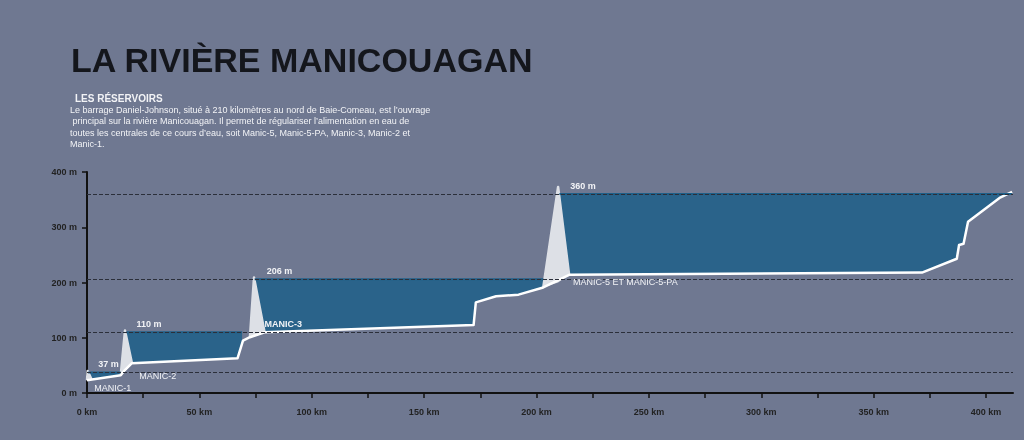  I want to click on annotation: MANIC-5 ET MANIC-5-PA, so click(625, 282).